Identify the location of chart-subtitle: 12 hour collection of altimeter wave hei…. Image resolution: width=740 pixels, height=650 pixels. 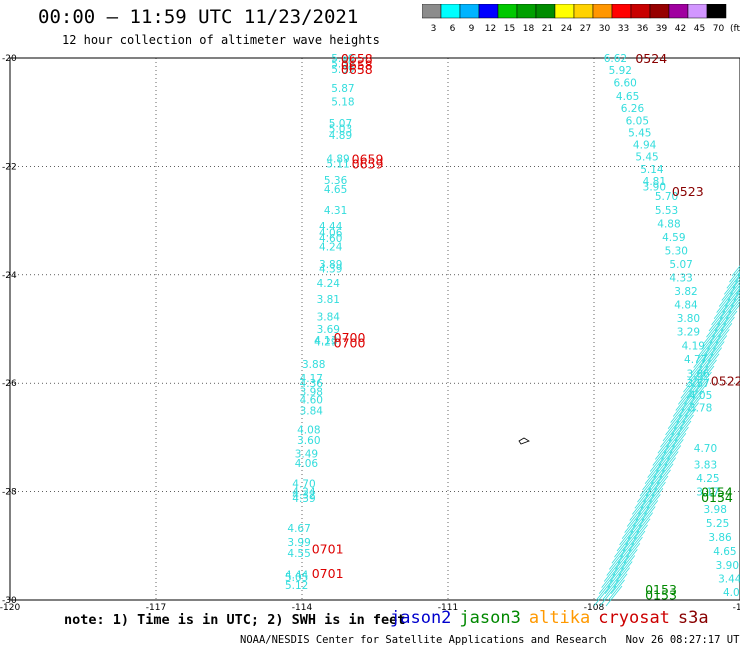
(221, 40).